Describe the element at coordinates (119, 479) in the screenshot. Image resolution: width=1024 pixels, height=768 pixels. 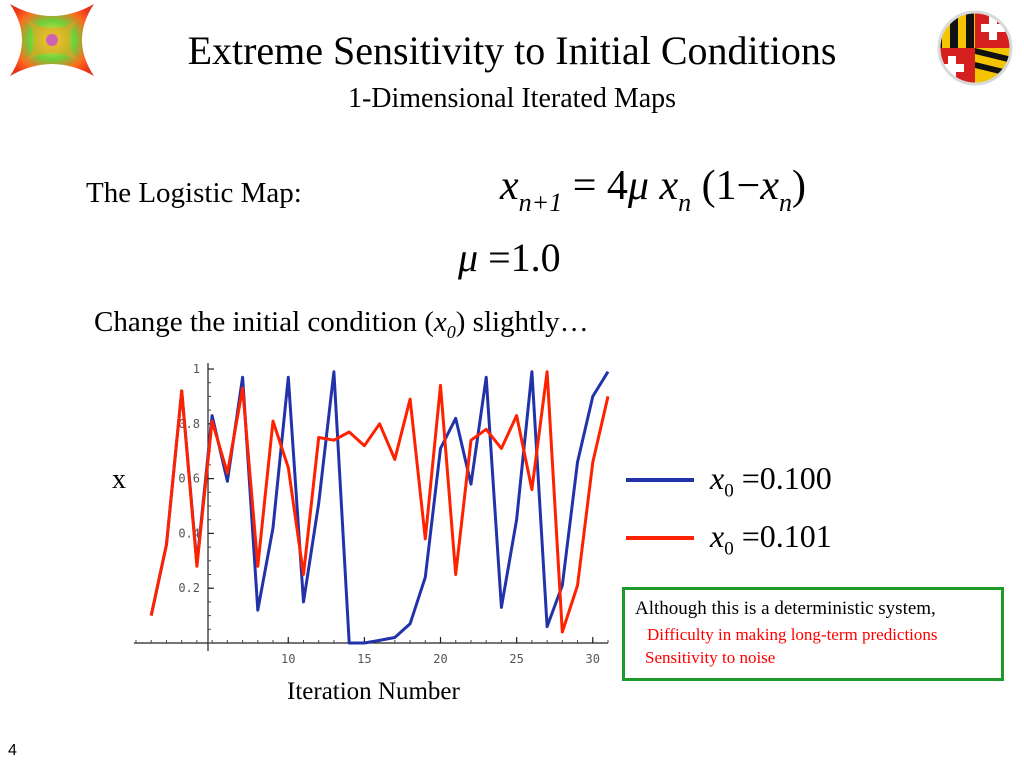
I see `y-axis-label: x` at that location.